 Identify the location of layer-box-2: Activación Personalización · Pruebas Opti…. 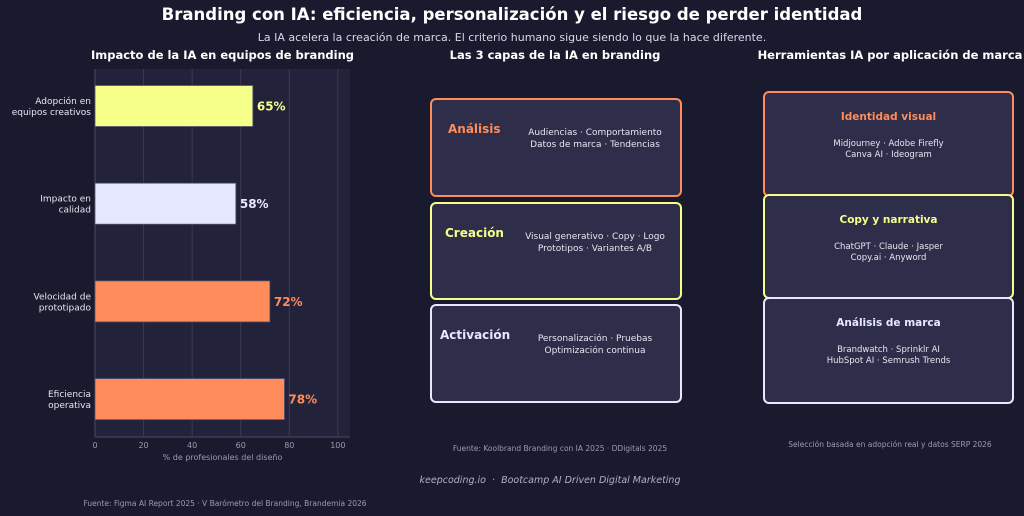
(556, 353).